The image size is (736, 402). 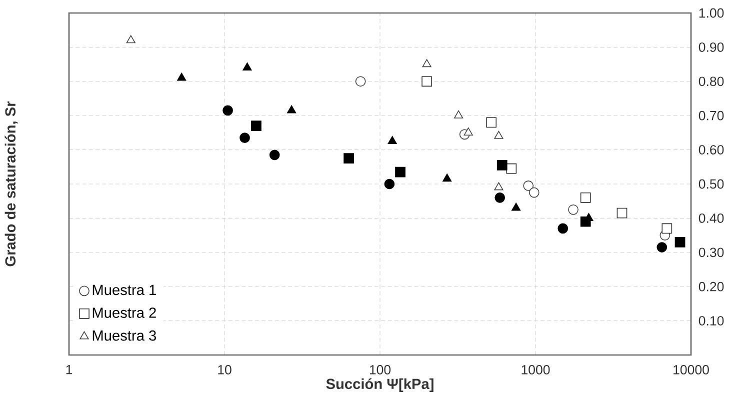 I want to click on x-tick-label: 10000, so click(x=691, y=369).